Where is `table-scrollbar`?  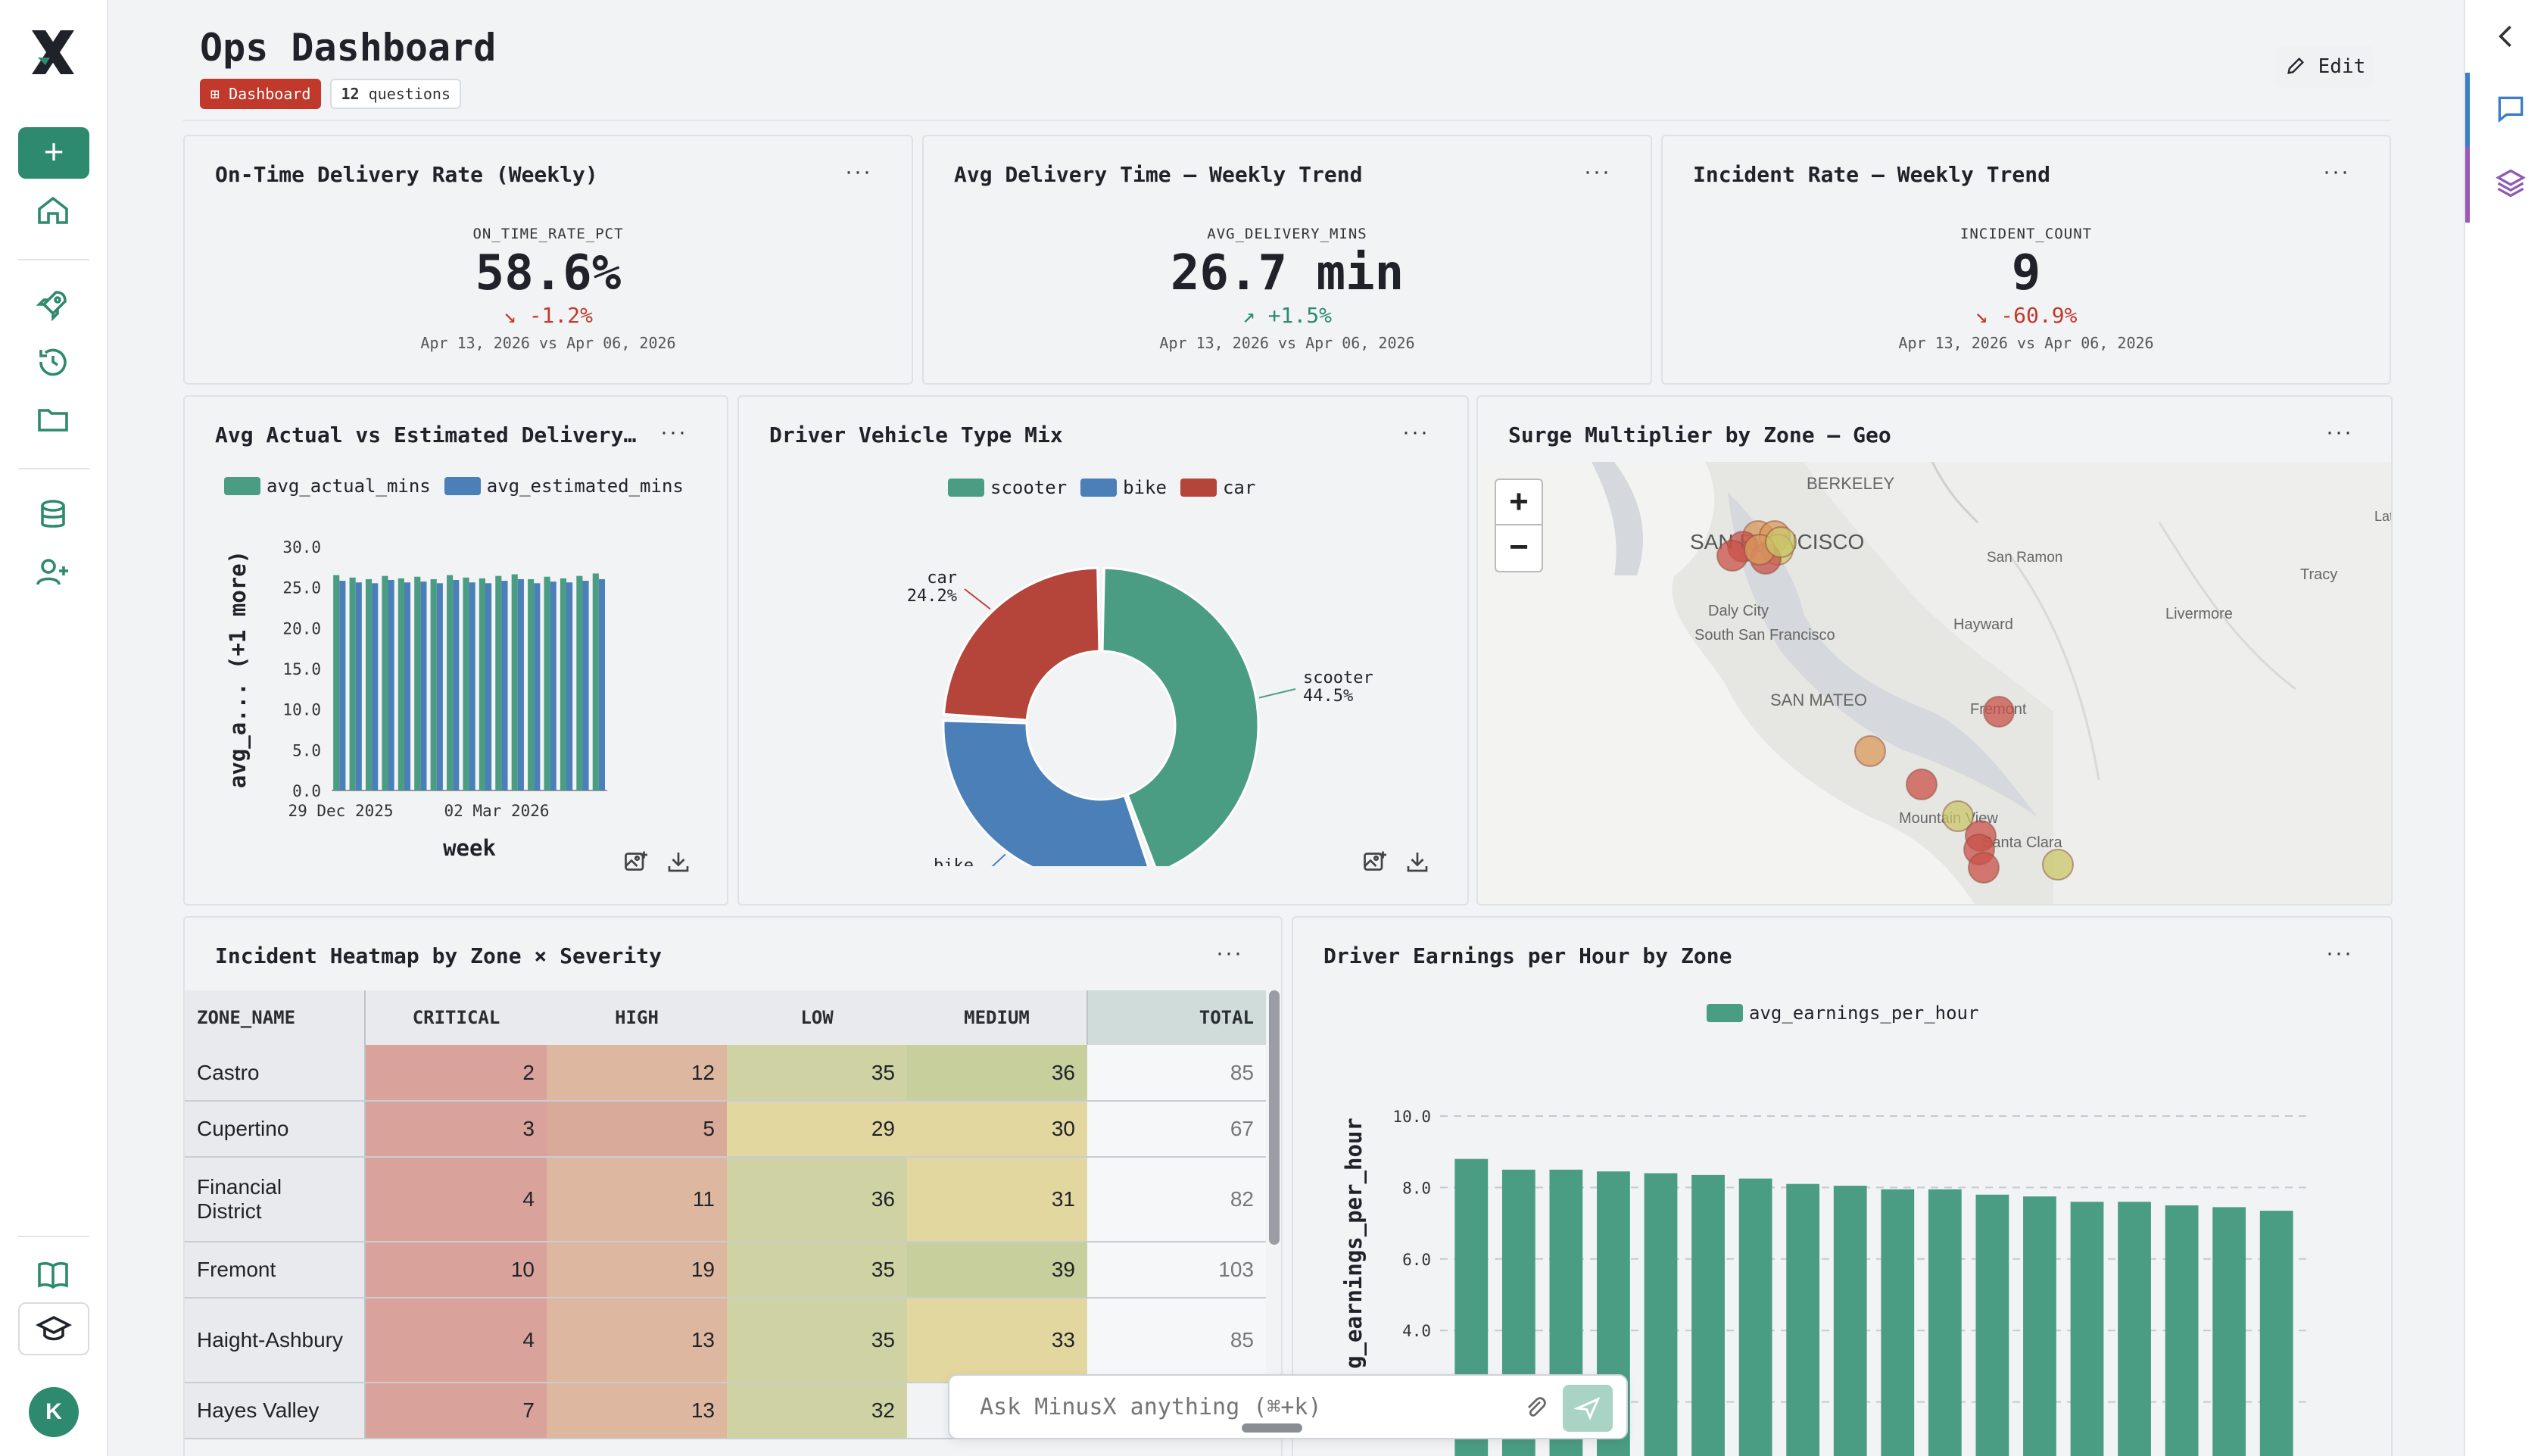 table-scrollbar is located at coordinates (1274, 1117).